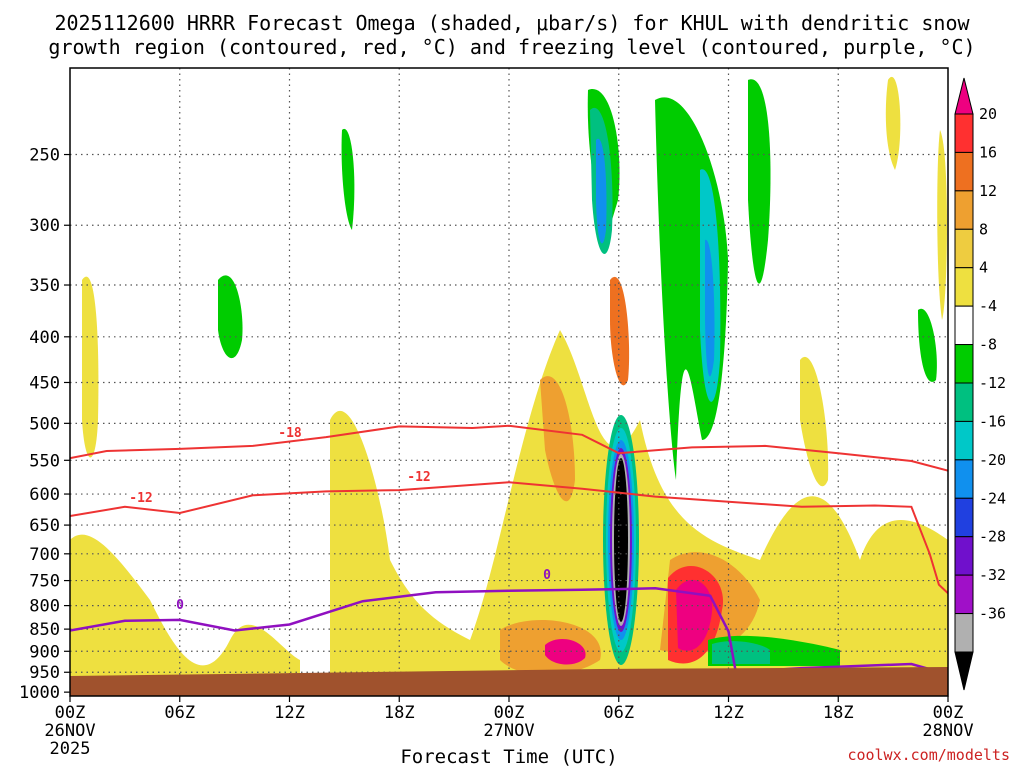  What do you see at coordinates (44, 555) in the screenshot?
I see `y-tick-label-700: 700` at bounding box center [44, 555].